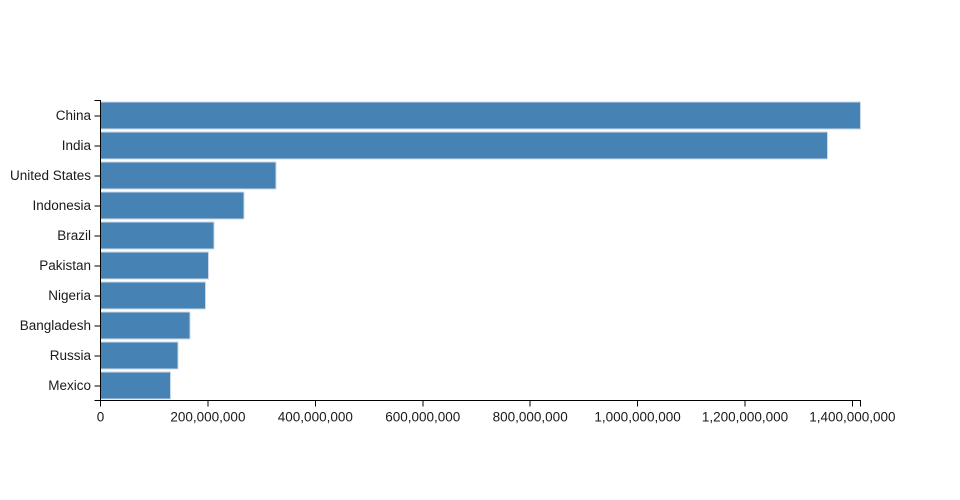 The height and width of the screenshot is (500, 960). I want to click on y-tick-label-brazil: Brazil, so click(74, 235).